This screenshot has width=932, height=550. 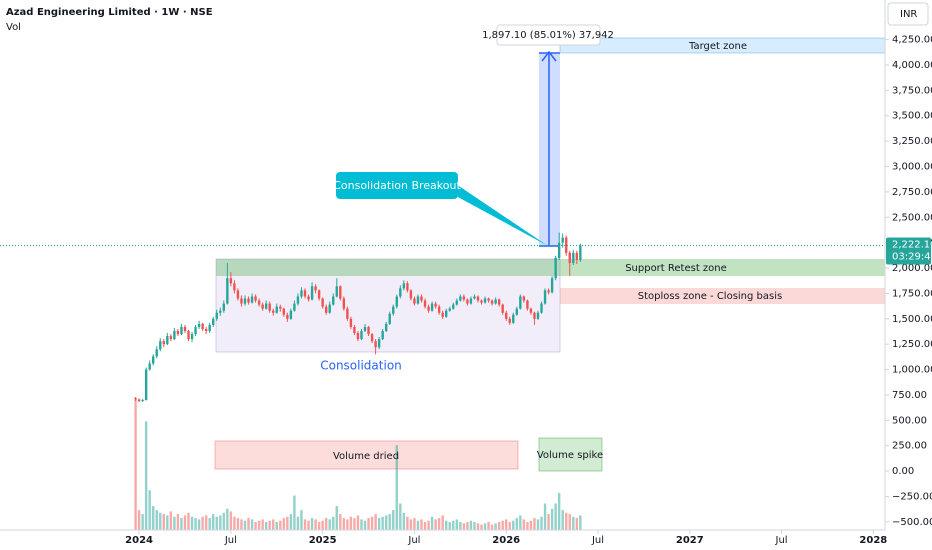 What do you see at coordinates (361, 366) in the screenshot?
I see `consolidation-label: Consolidation` at bounding box center [361, 366].